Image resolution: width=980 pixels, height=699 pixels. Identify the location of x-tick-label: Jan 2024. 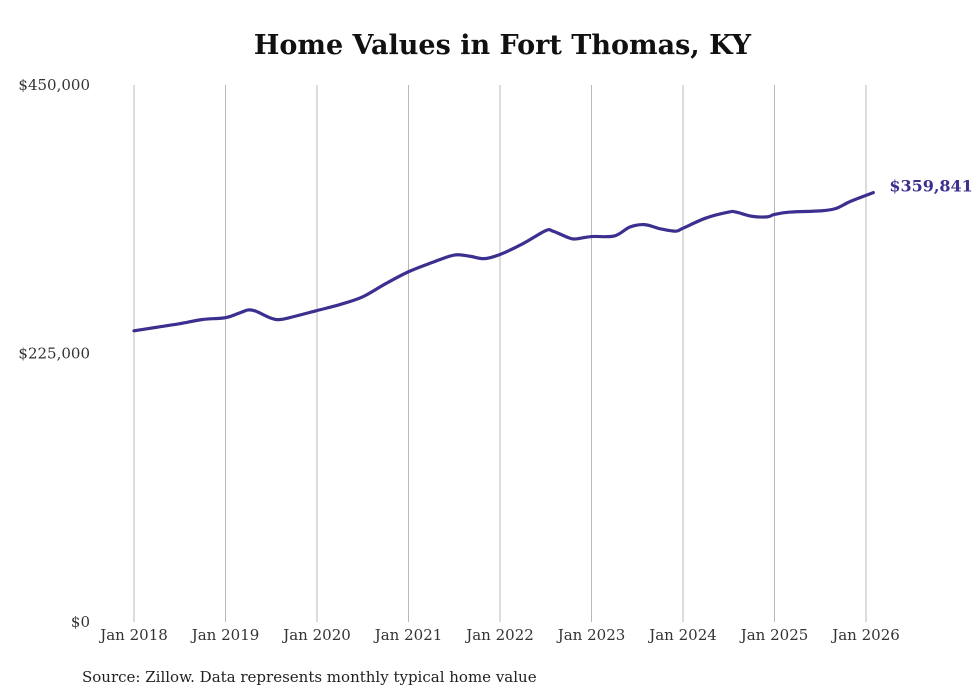
(682, 635).